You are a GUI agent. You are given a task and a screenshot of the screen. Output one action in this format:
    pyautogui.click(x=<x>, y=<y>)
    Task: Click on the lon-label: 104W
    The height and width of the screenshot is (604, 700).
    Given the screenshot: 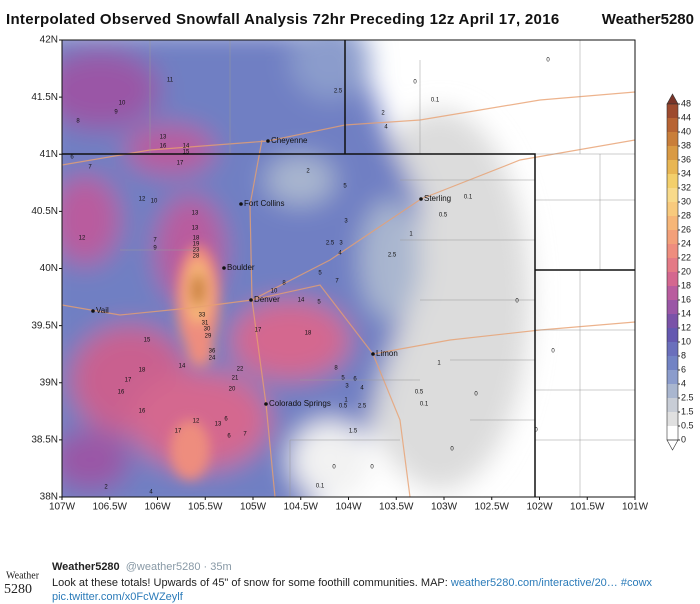 What is the action you would take?
    pyautogui.click(x=348, y=507)
    